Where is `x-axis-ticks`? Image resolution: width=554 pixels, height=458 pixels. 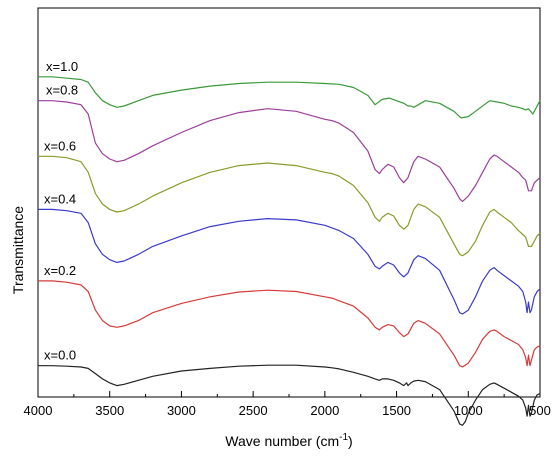 x-axis-ticks is located at coordinates (289, 394).